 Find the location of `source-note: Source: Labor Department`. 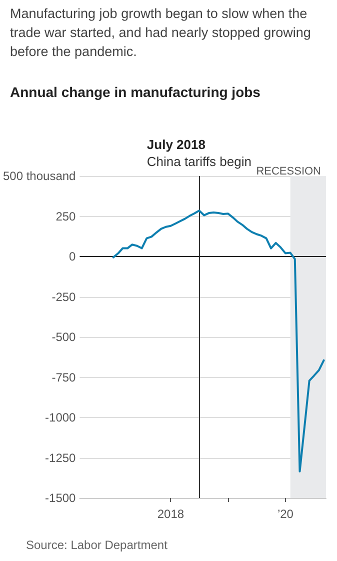

source-note: Source: Labor Department is located at coordinates (97, 545).